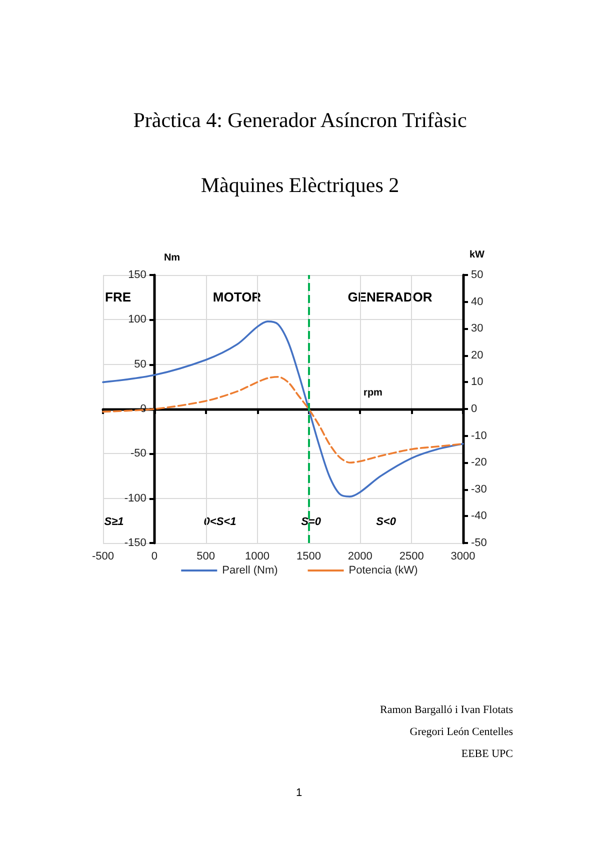 This screenshot has height=848, width=599. I want to click on legend-label: Parell (Nm), so click(250, 570).